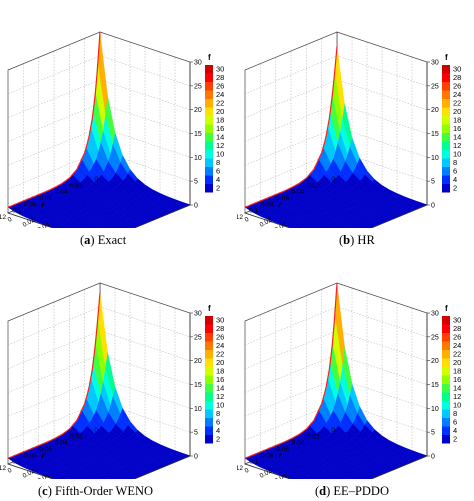 This screenshot has width=474, height=501. I want to click on z-tick-label-c: 30, so click(198, 314).